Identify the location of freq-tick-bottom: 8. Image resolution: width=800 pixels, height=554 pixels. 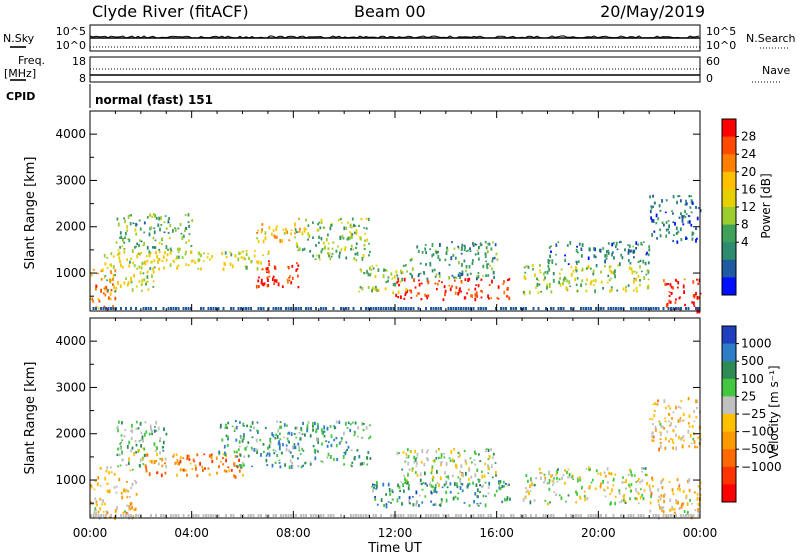
(82, 78).